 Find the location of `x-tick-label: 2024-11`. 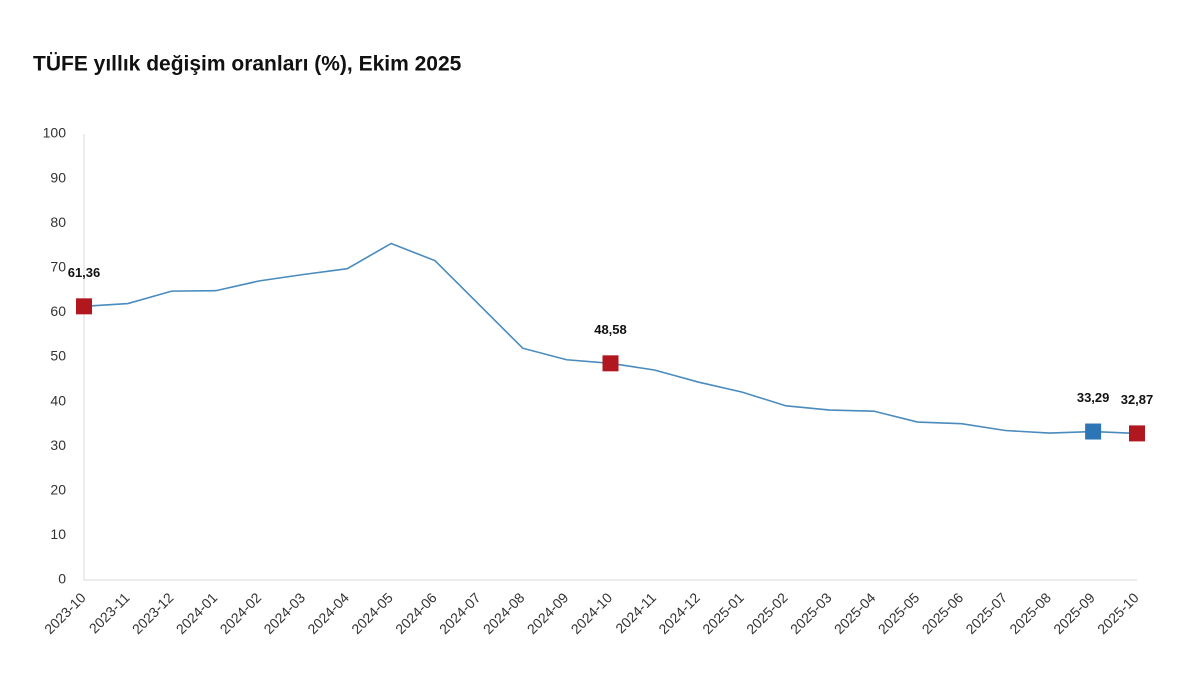

x-tick-label: 2024-11 is located at coordinates (635, 612).